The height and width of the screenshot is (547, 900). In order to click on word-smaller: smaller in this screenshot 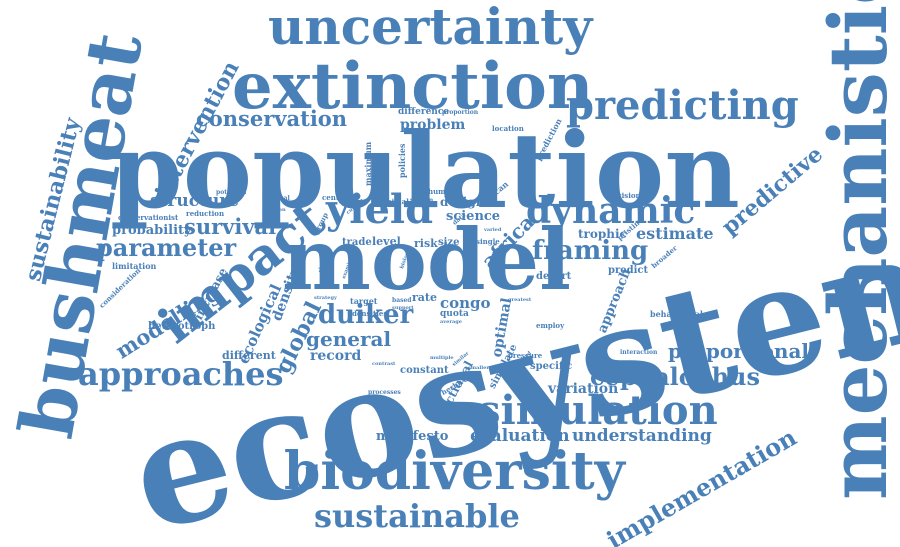, I will do `click(478, 368)`.